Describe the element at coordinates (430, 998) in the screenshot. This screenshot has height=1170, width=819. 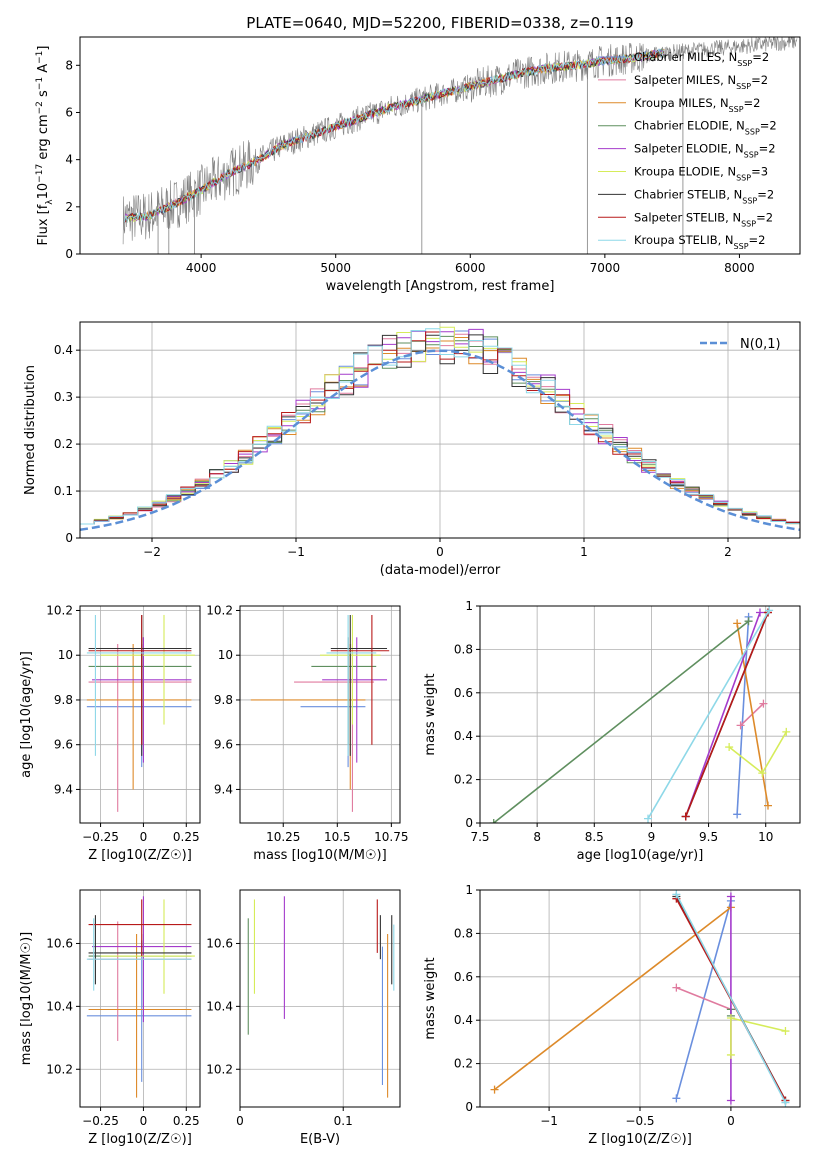
I see `z-weight-ylabel: mass weight` at that location.